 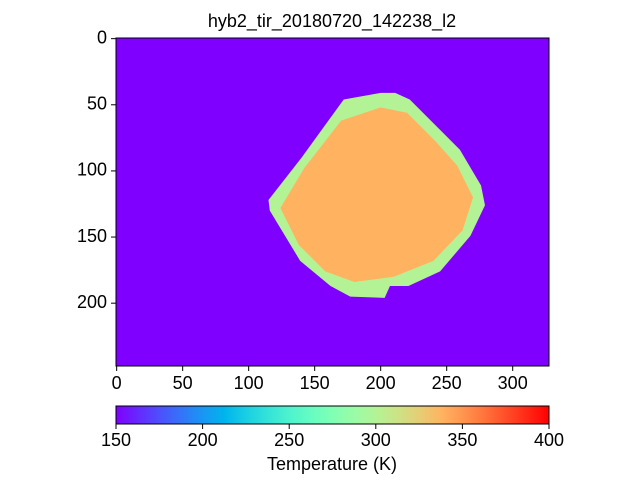 What do you see at coordinates (332, 415) in the screenshot?
I see `colorbar` at bounding box center [332, 415].